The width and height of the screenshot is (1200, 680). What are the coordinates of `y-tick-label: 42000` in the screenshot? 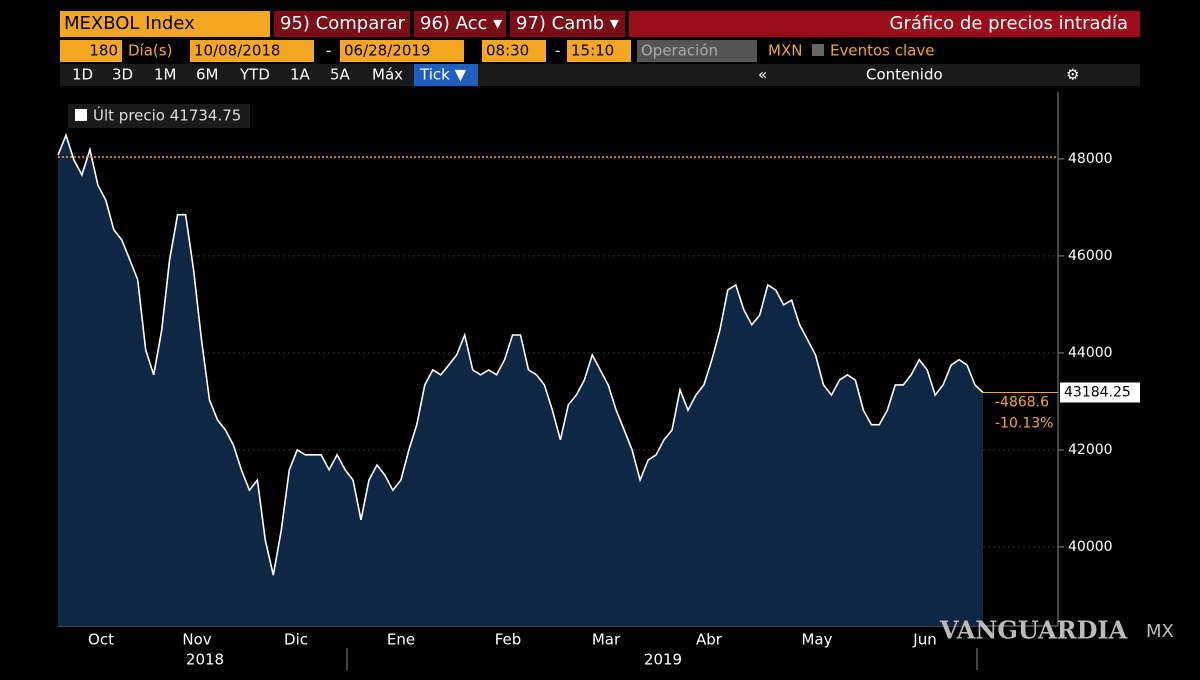 It's located at (1090, 450).